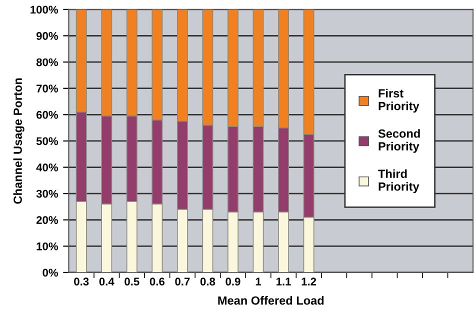 The height and width of the screenshot is (315, 474). I want to click on y-tick-label: 40%, so click(47, 168).